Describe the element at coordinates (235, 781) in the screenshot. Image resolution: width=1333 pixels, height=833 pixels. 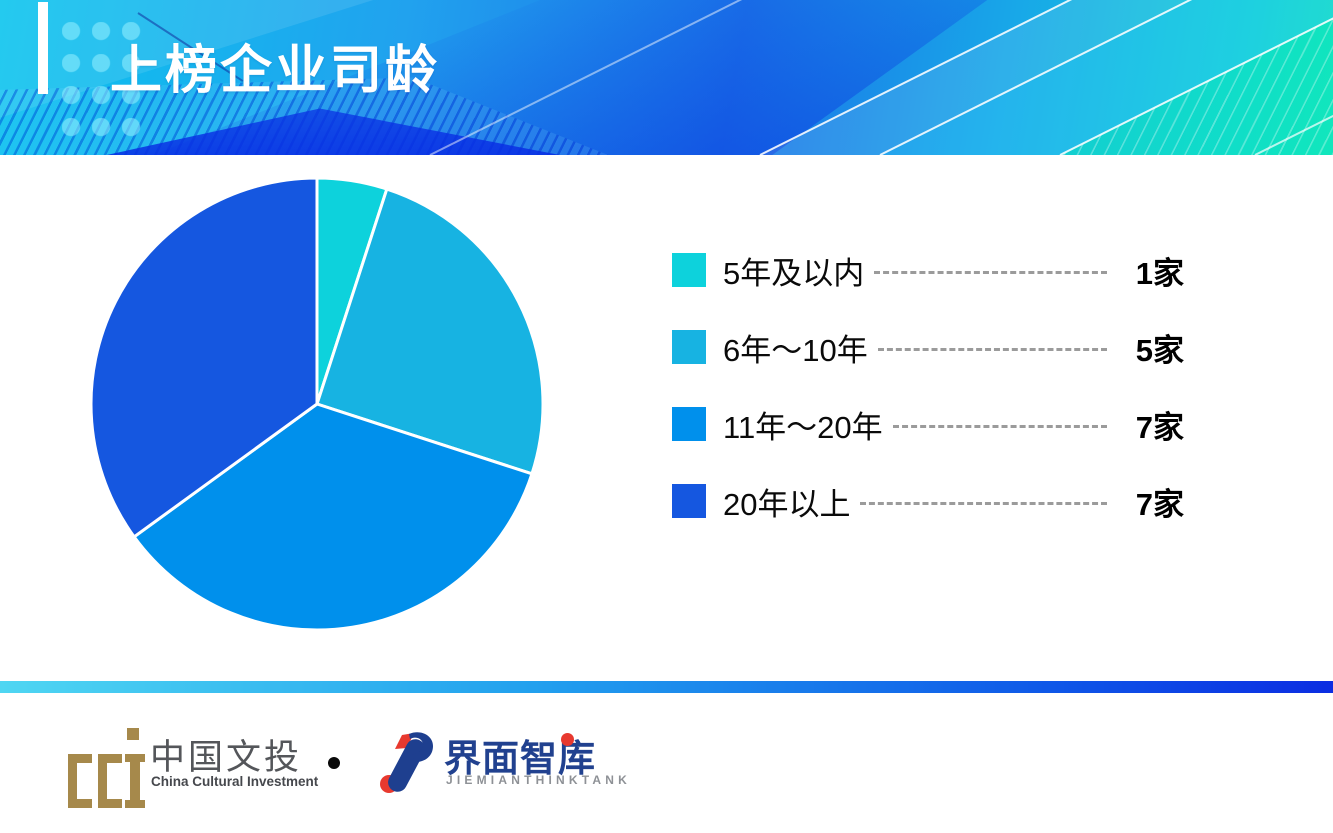
I see `cci-brand-name-en: China Cultural Investment` at that location.